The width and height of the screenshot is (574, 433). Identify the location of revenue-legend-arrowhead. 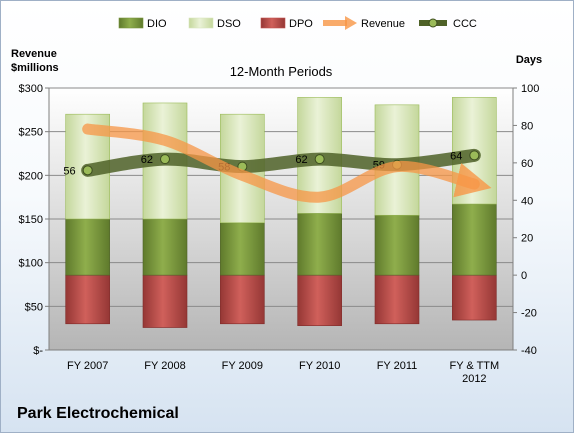
(351, 23).